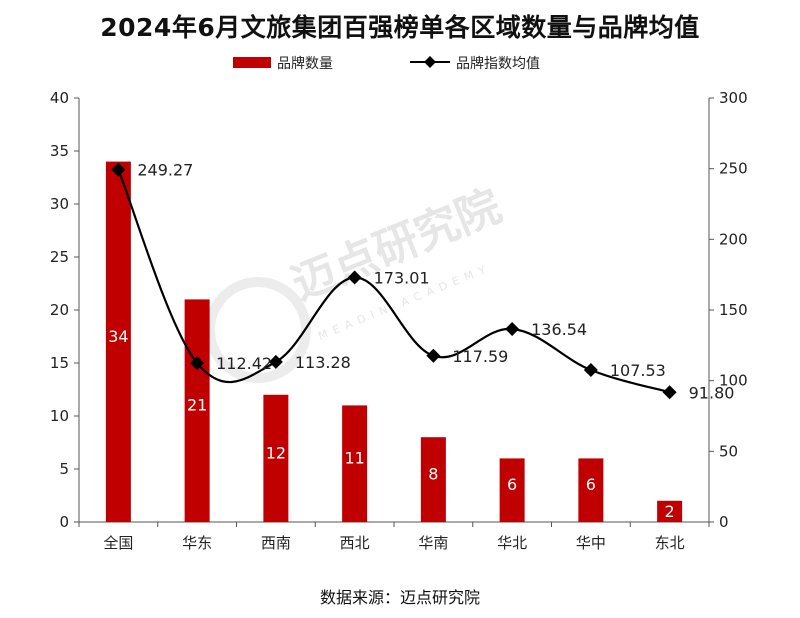  Describe the element at coordinates (638, 370) in the screenshot. I see `line-label: 107.53` at that location.